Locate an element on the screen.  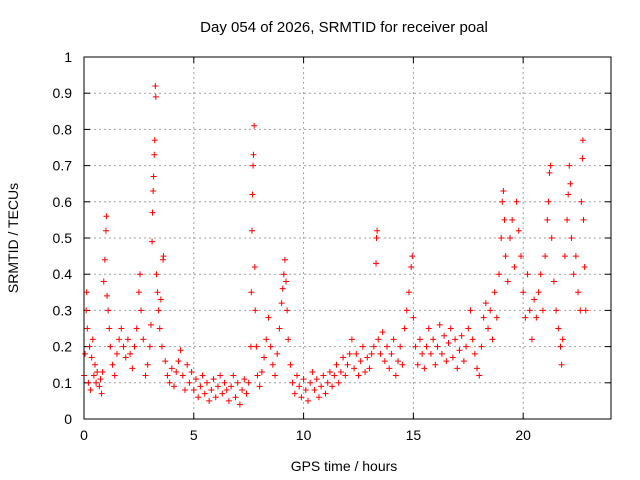
x-tick-label: 0 is located at coordinates (84, 435).